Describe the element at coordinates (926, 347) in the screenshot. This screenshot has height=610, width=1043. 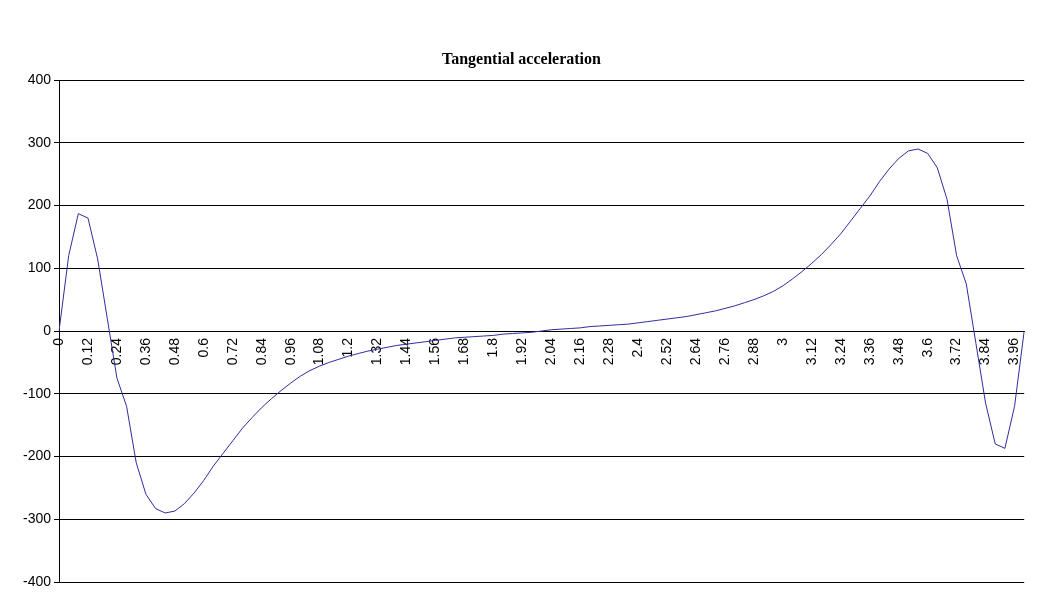
I see `x-tick-label: 3.6` at that location.